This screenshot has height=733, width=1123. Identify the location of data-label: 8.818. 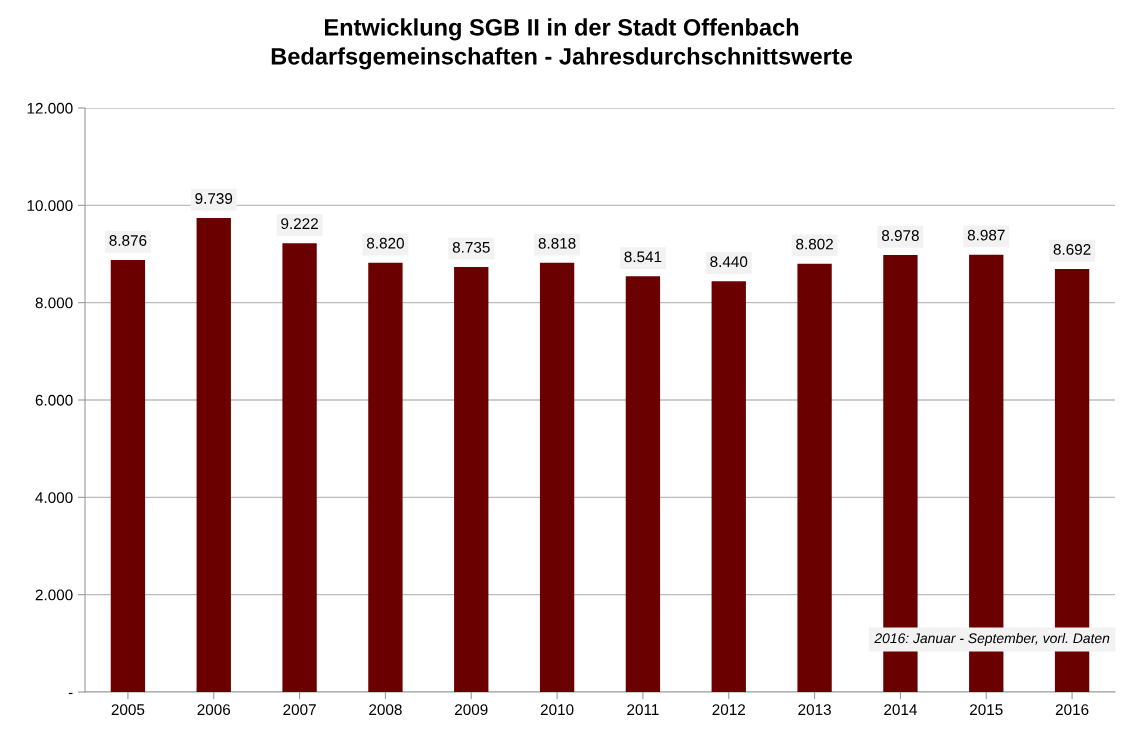
(557, 243).